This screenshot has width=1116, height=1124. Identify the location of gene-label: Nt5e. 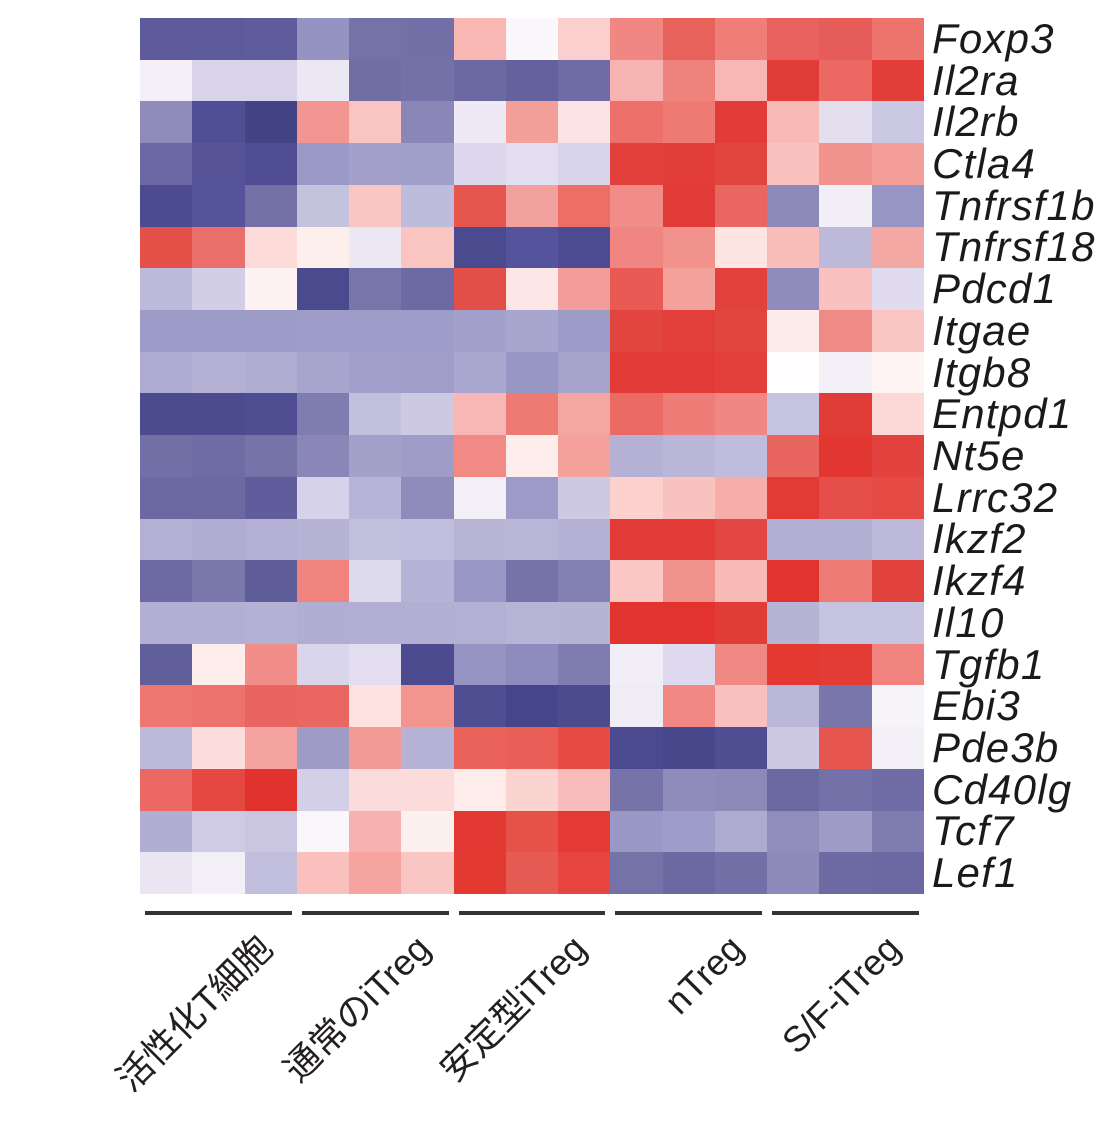
(979, 455).